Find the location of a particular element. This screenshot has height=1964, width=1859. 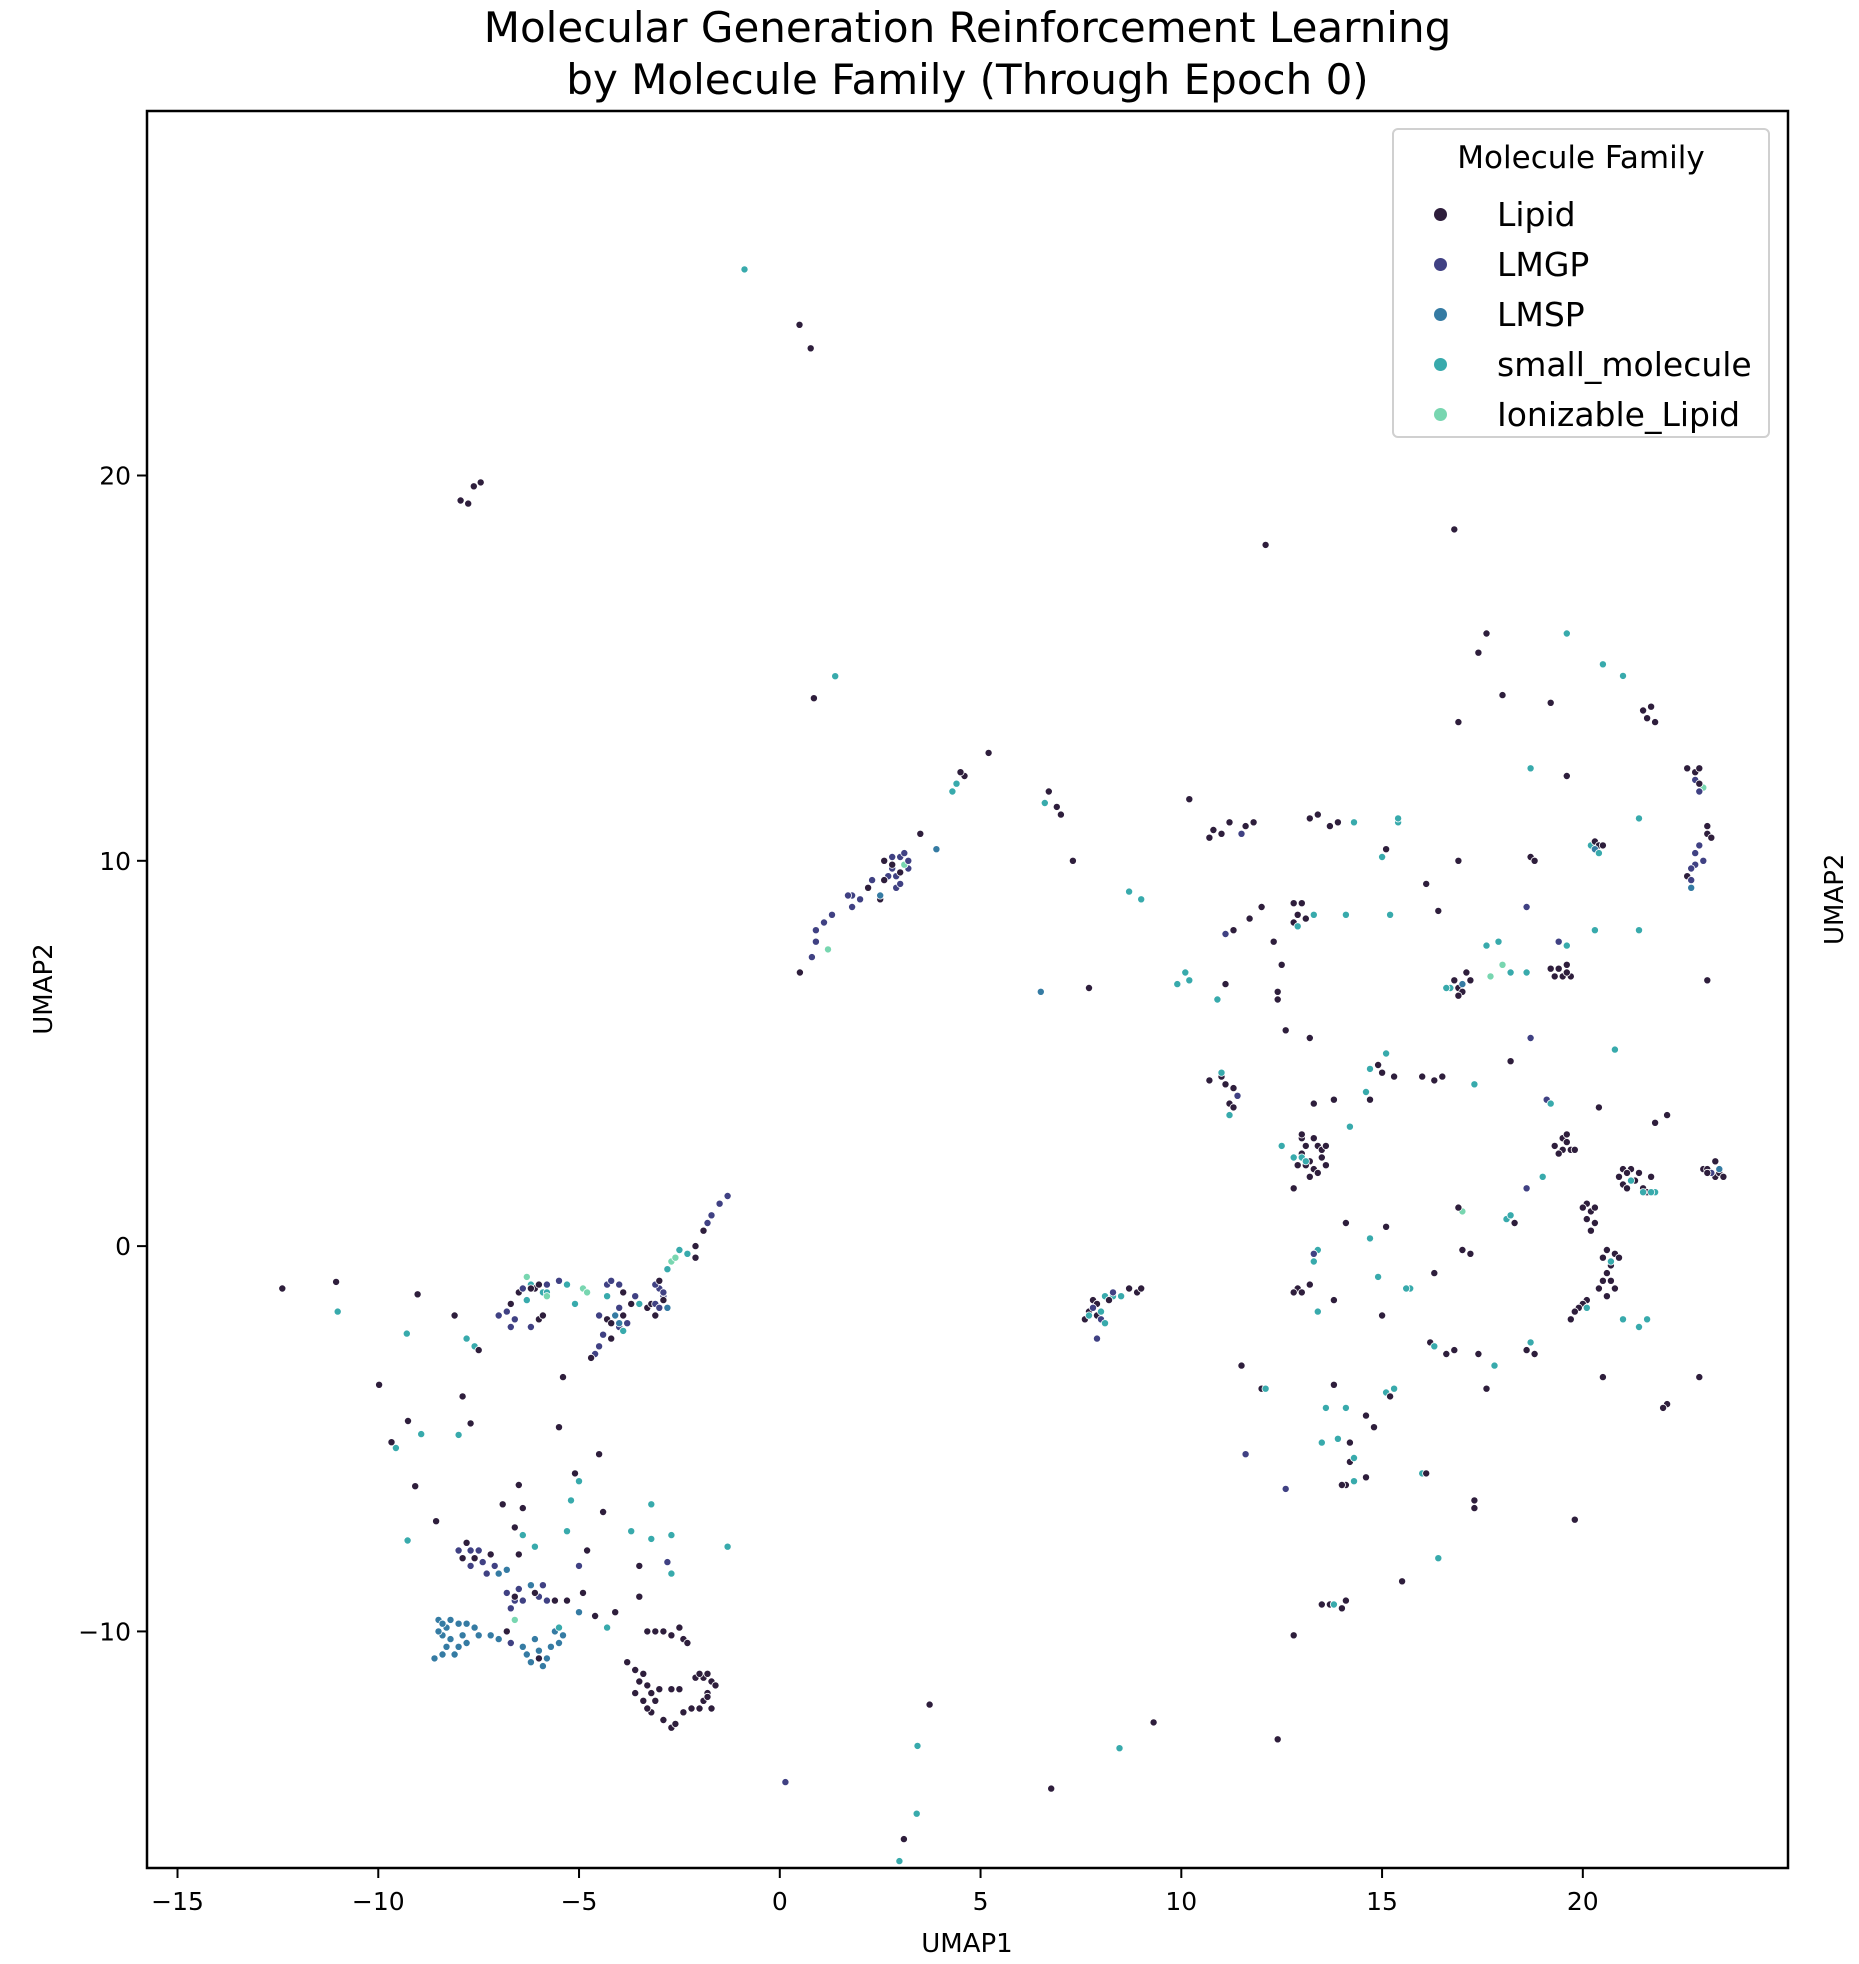

adjacent-subplot-y-axis-label: UMAP2 is located at coordinates (1835, 899).